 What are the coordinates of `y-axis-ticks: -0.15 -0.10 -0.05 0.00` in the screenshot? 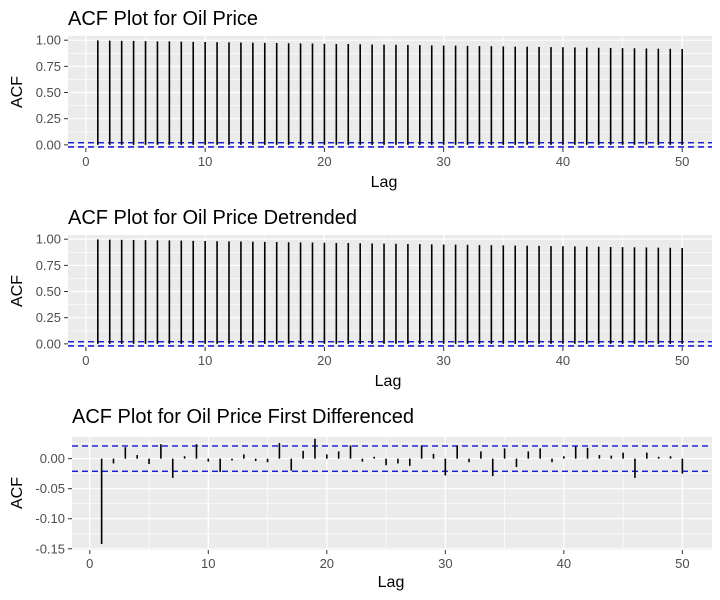 It's located at (53, 503).